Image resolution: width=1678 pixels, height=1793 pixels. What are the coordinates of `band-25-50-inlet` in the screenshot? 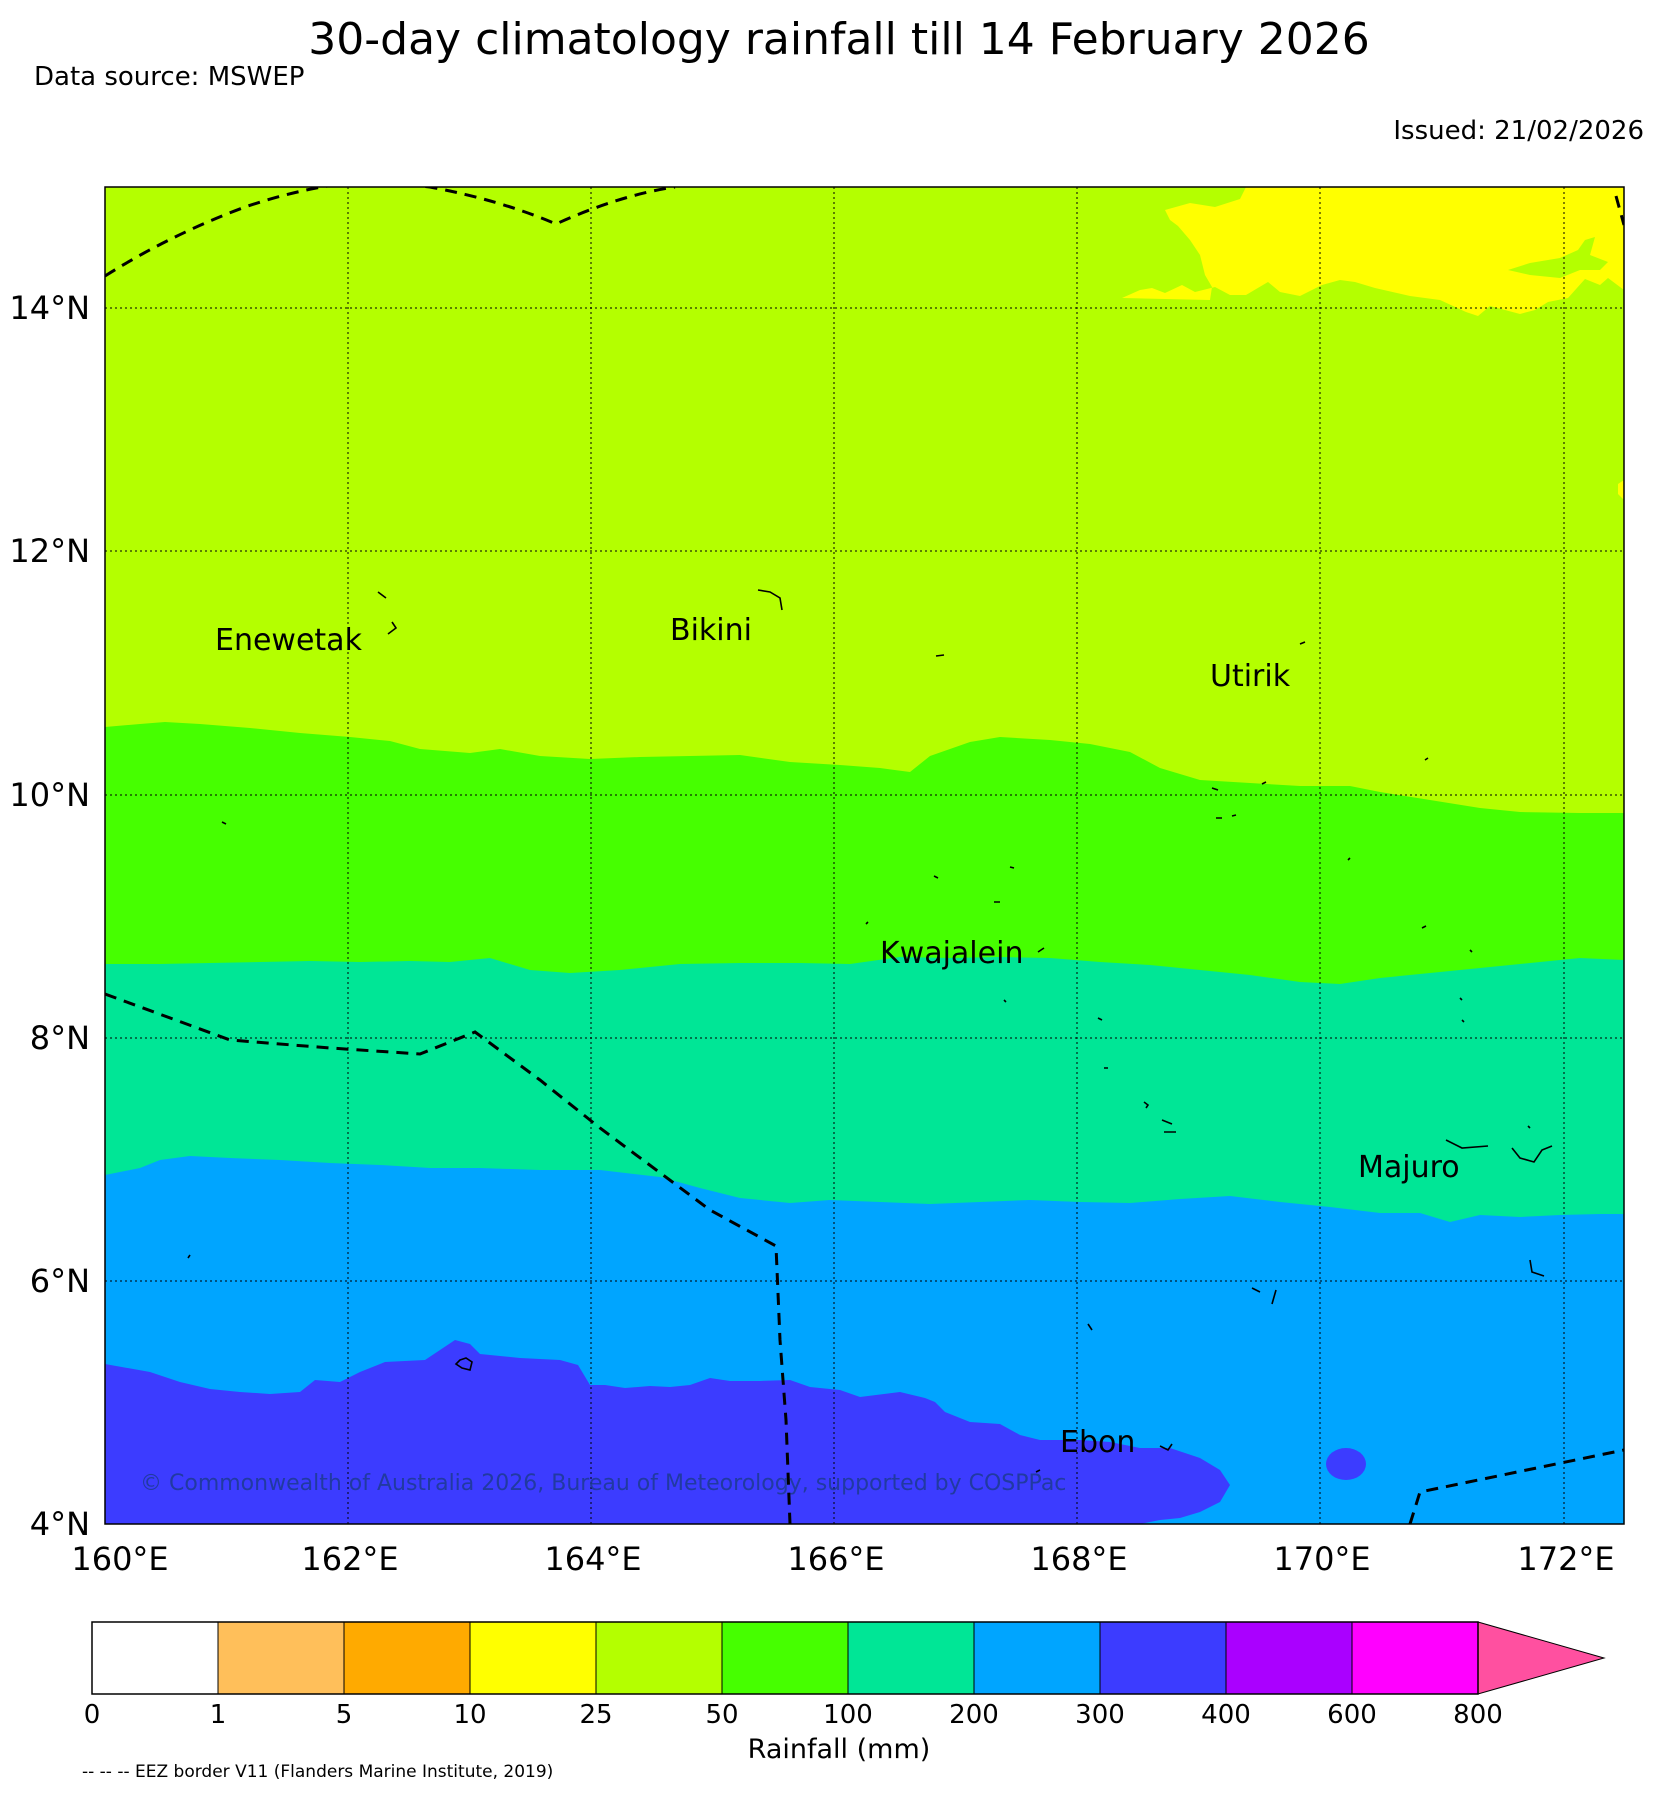 It's located at (1558, 257).